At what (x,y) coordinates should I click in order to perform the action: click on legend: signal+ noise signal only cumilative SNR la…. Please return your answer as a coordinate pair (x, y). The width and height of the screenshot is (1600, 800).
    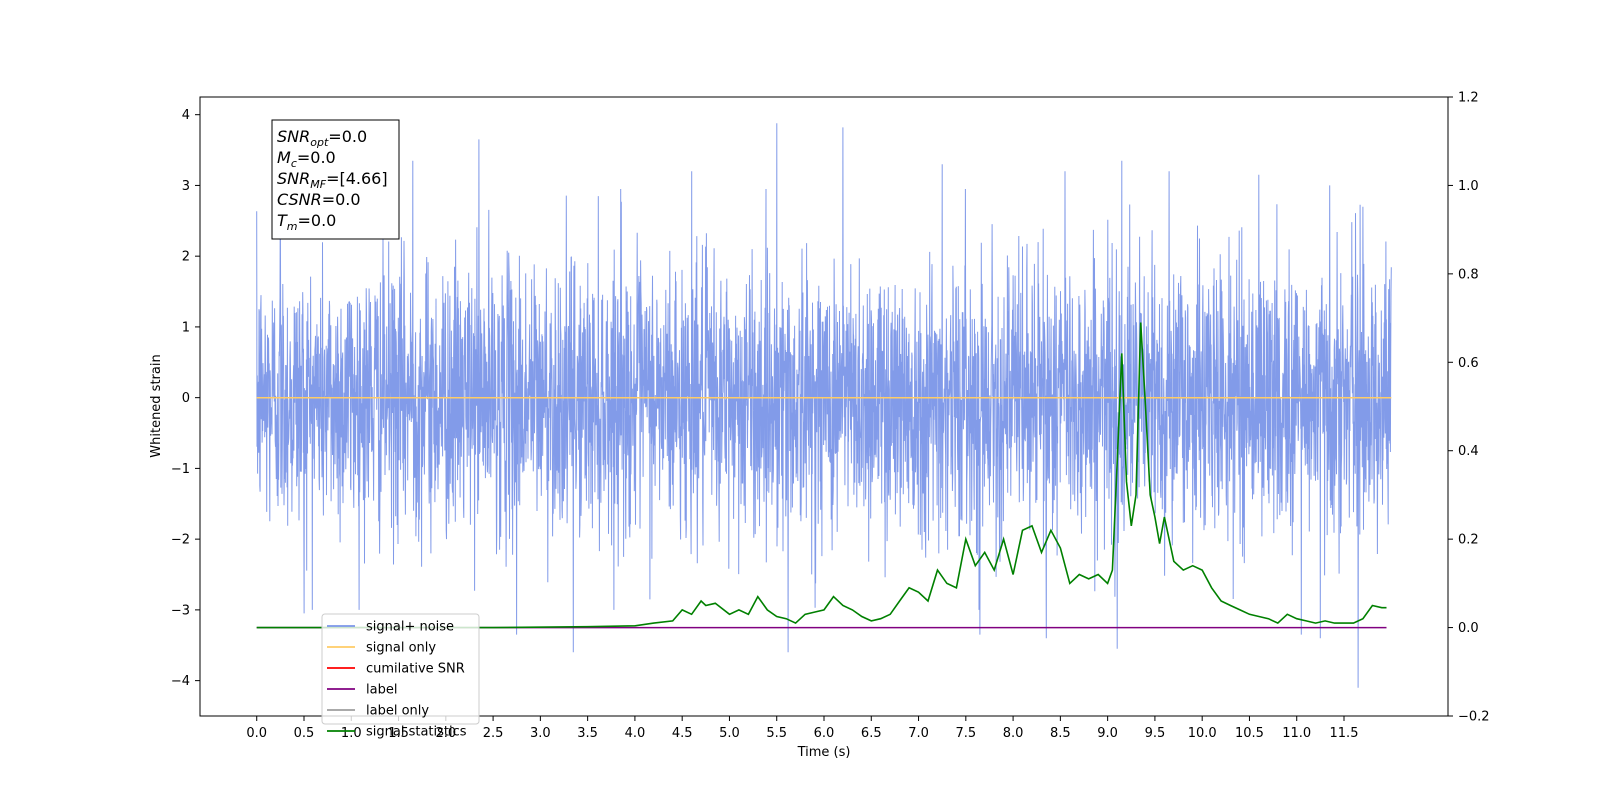
    Looking at the image, I should click on (400, 676).